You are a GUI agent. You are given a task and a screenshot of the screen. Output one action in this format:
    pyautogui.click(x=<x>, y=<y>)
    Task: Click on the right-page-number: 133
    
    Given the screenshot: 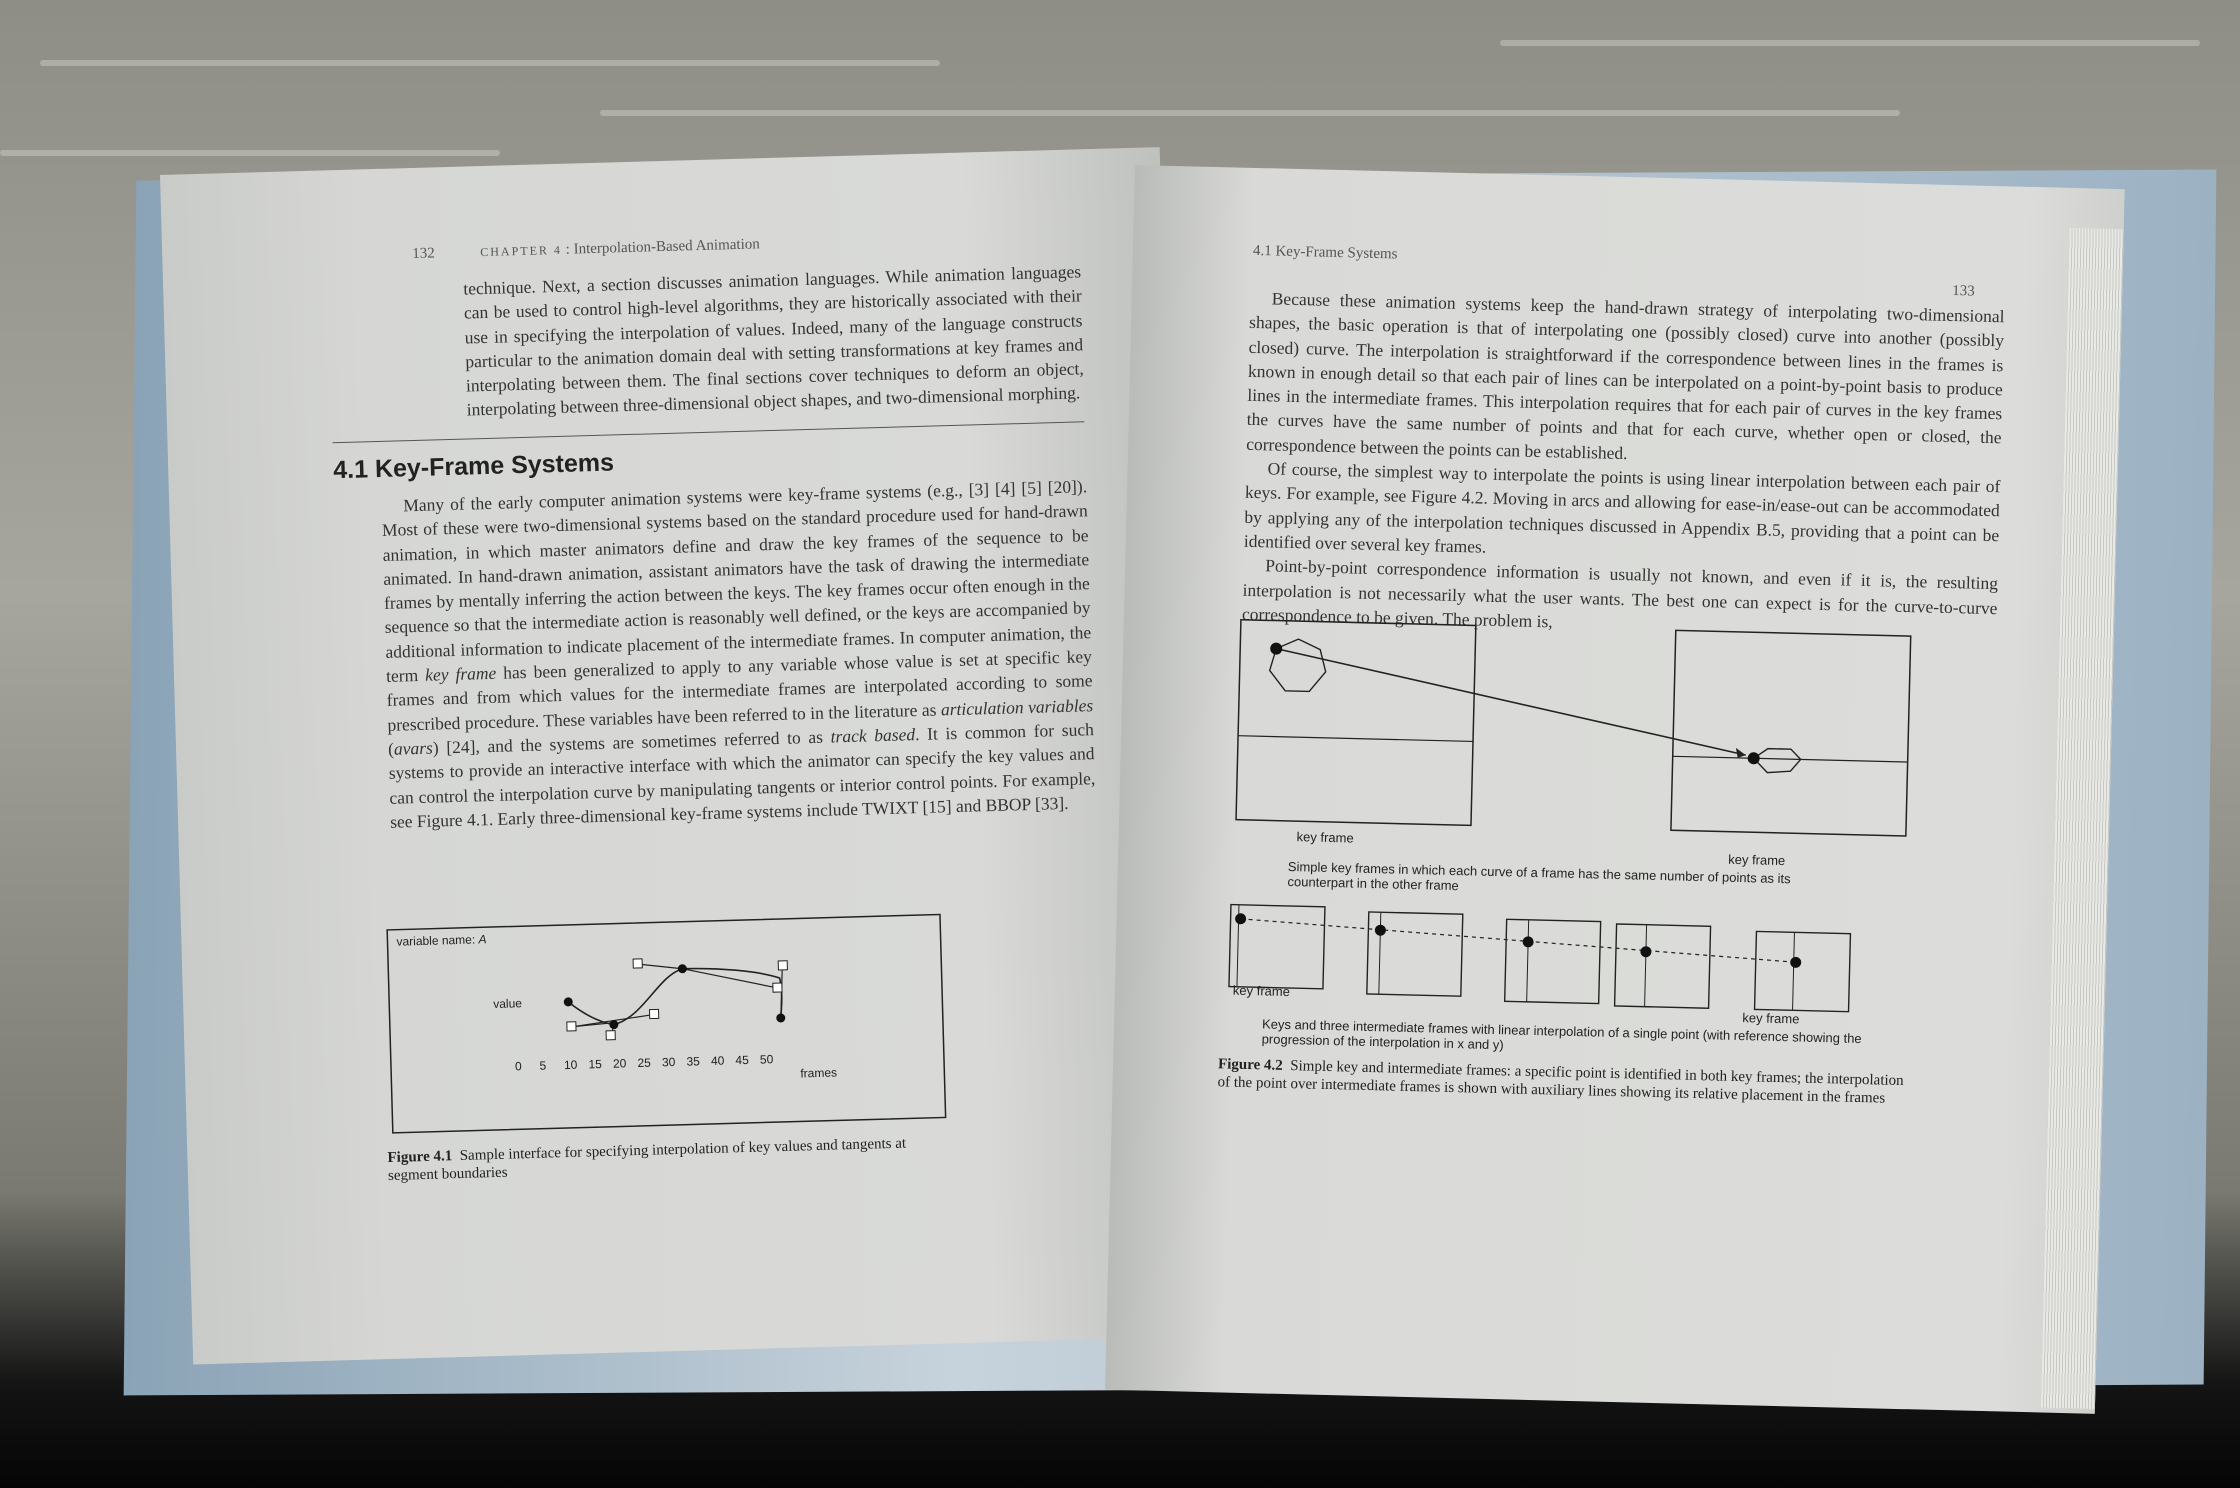 What is the action you would take?
    pyautogui.click(x=1963, y=291)
    